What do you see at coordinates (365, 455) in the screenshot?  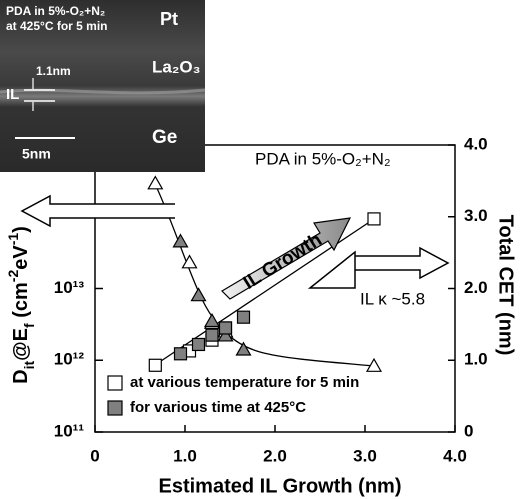 I see `x-tick-label: 3.0` at bounding box center [365, 455].